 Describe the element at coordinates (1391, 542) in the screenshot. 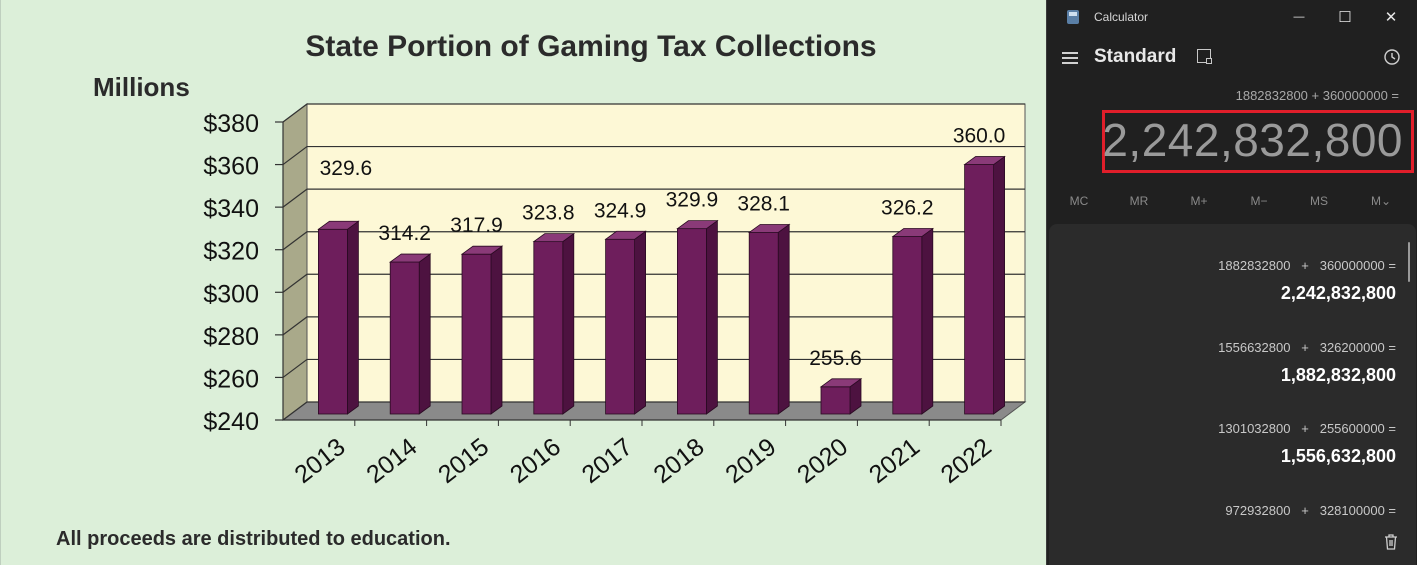

I see `trash-icon` at that location.